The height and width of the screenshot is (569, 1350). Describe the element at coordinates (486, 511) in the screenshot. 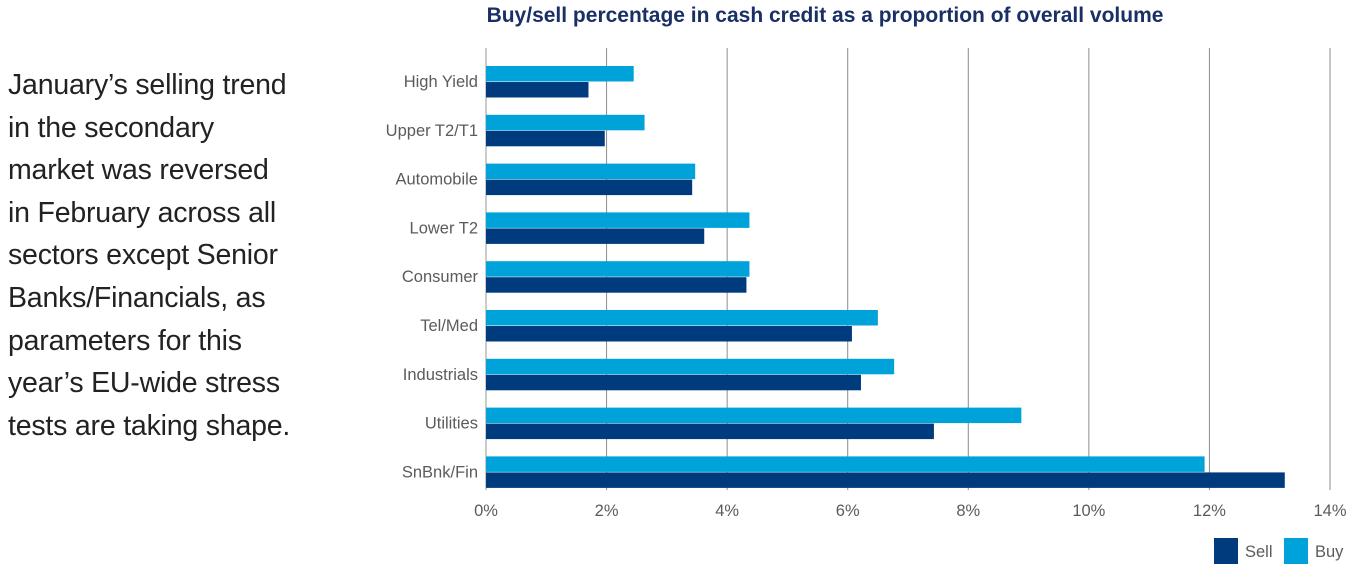

I see `x-tick-label: 0%` at that location.